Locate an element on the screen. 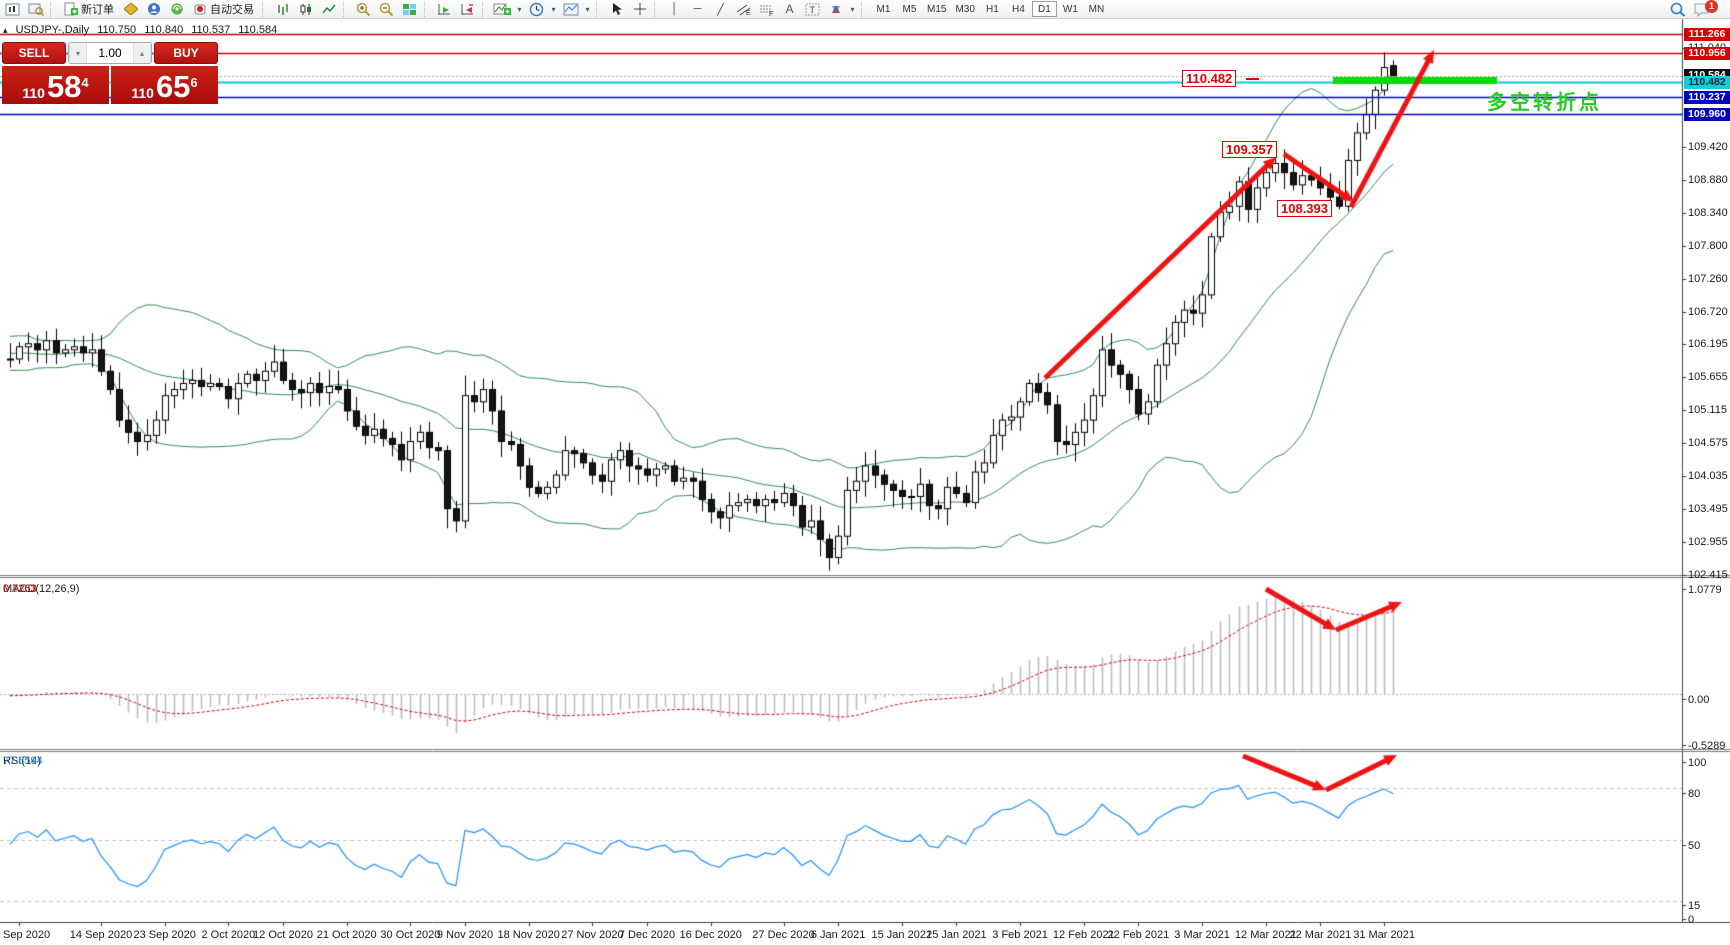 The width and height of the screenshot is (1730, 945). buy-price-main: 65 is located at coordinates (173, 86).